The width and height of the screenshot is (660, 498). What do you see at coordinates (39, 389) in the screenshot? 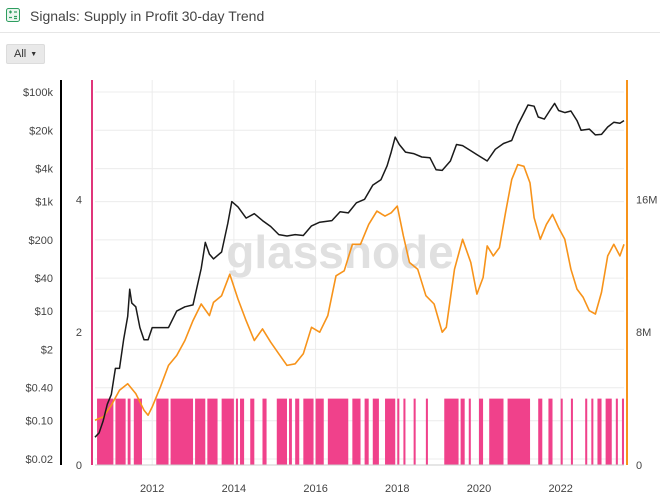
I see `price-tick-label: $0.40` at bounding box center [39, 389].